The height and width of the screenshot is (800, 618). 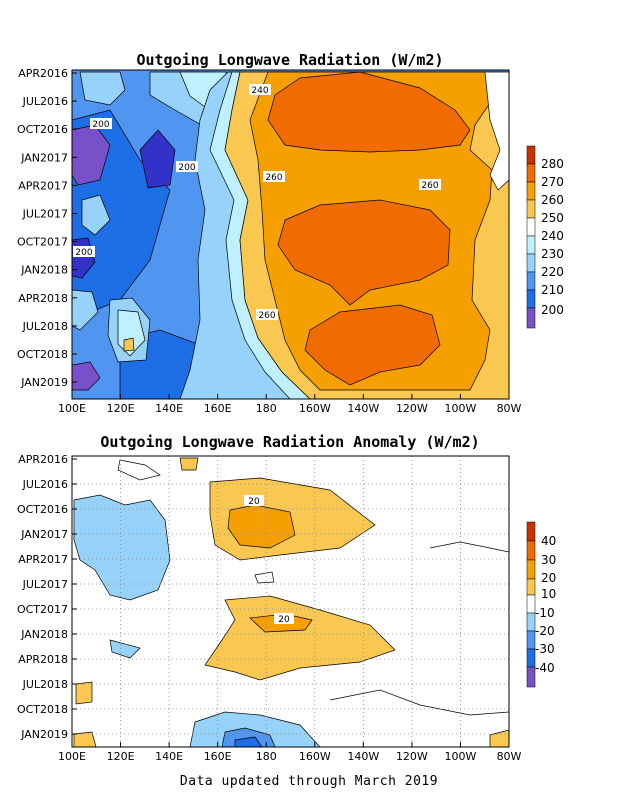 I want to click on colorbar-label: 40, so click(x=548, y=541).